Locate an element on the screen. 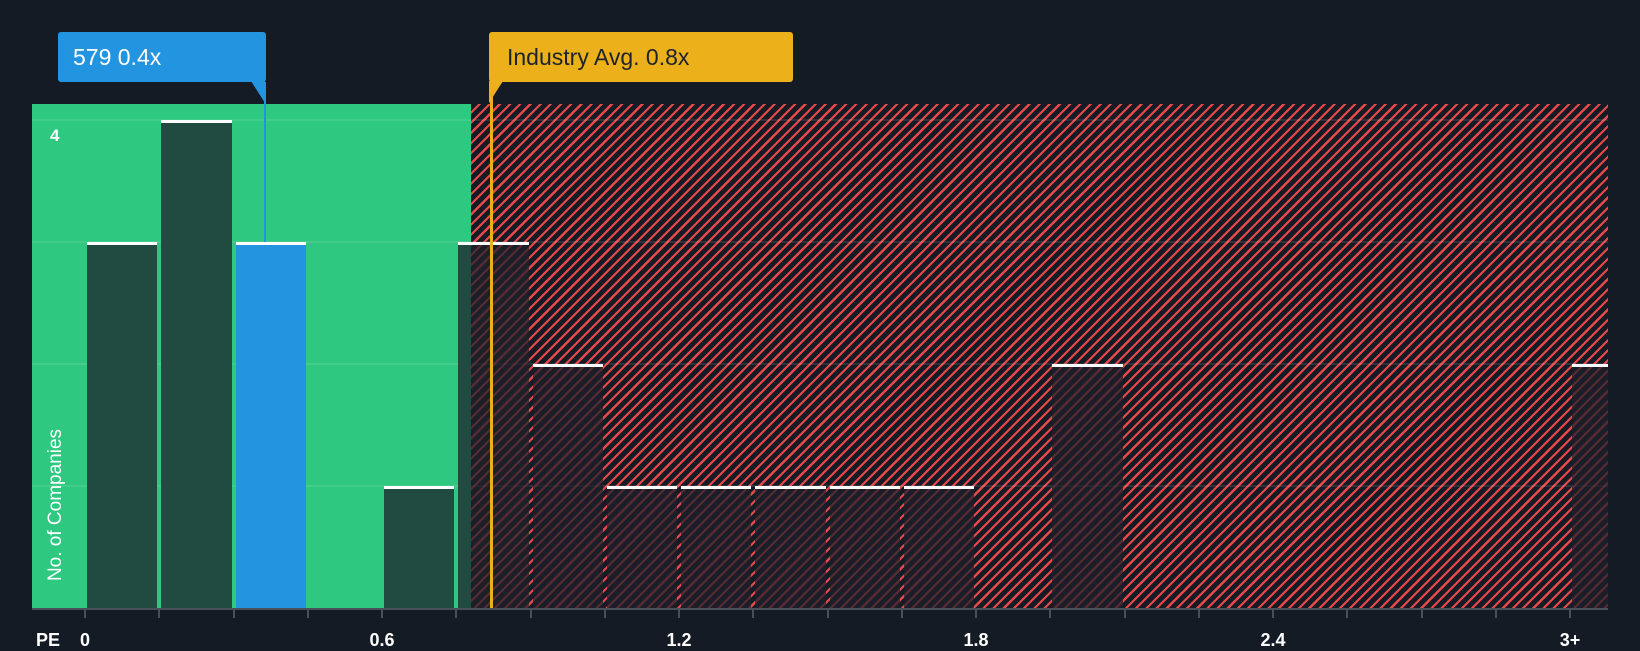 This screenshot has height=651, width=1640. company-pe-callout: 579 0.4x is located at coordinates (162, 57).